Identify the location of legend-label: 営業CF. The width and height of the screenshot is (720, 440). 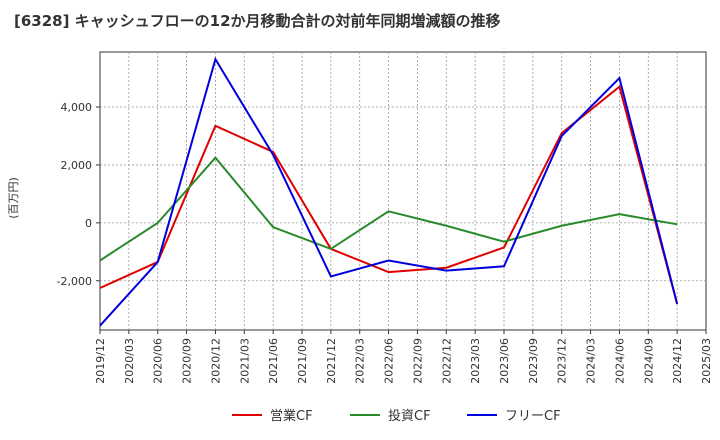
(291, 416).